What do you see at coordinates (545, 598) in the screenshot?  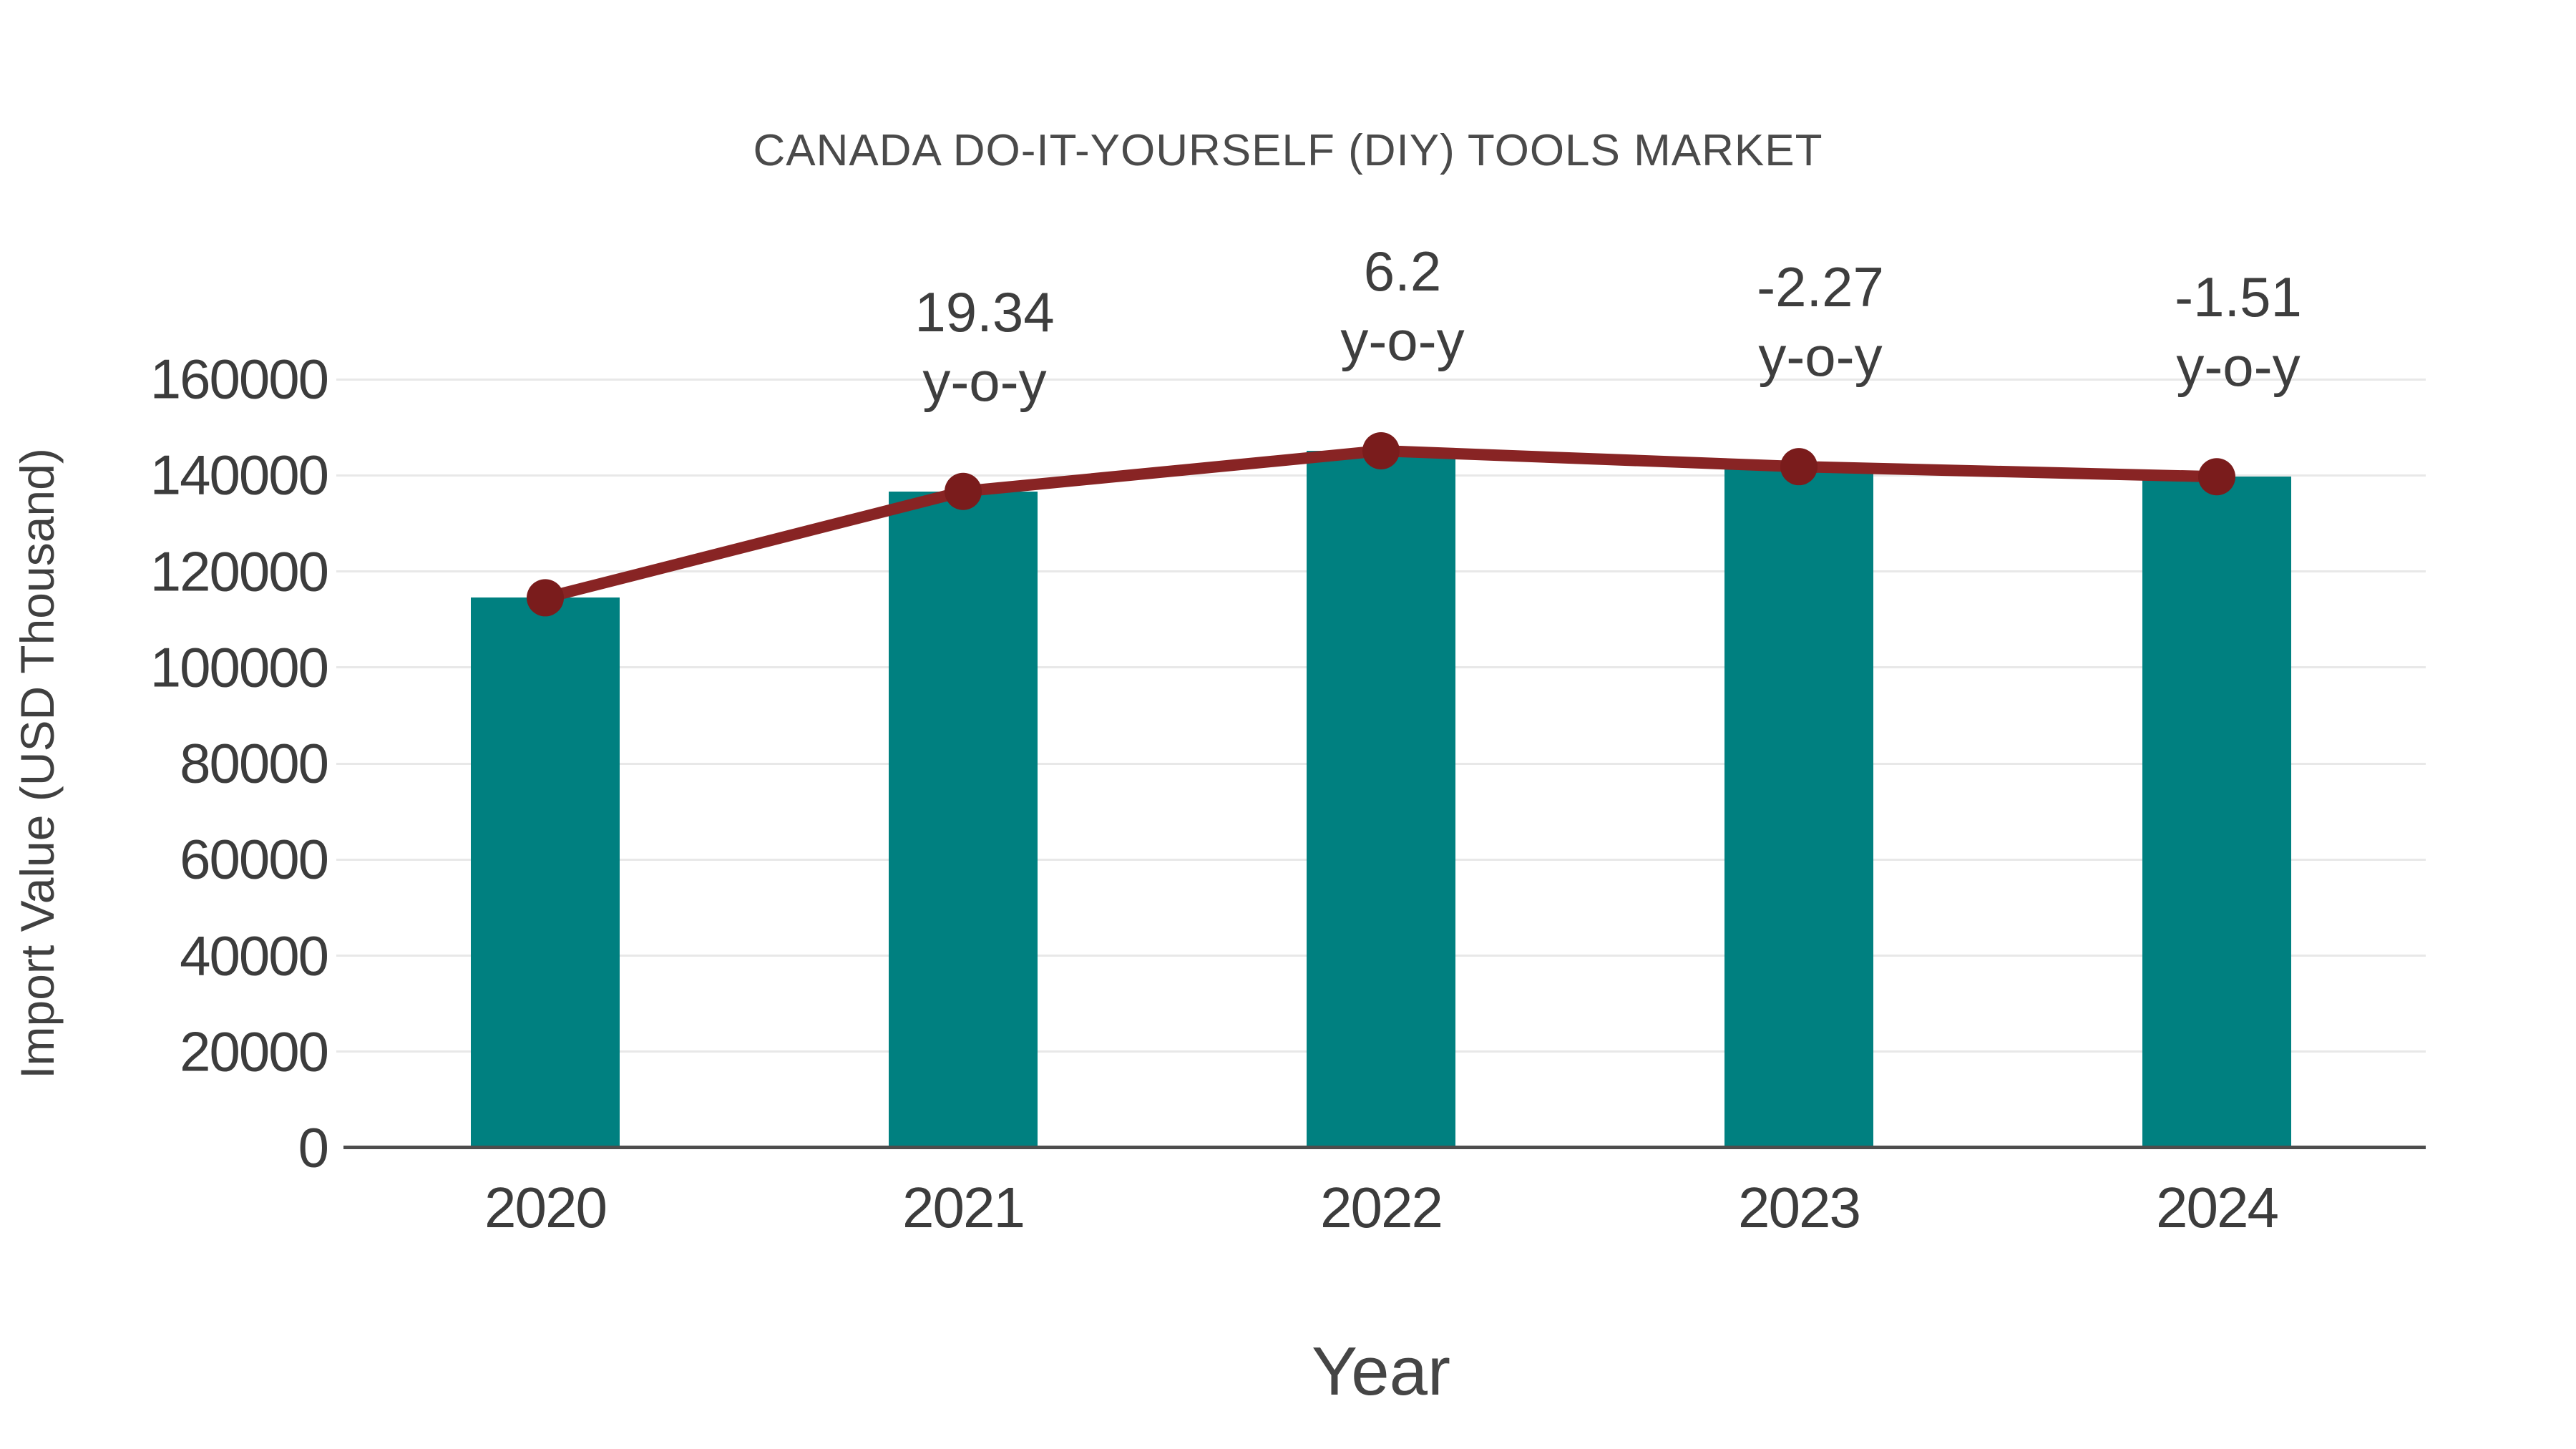 I see `trend-marker-2020` at bounding box center [545, 598].